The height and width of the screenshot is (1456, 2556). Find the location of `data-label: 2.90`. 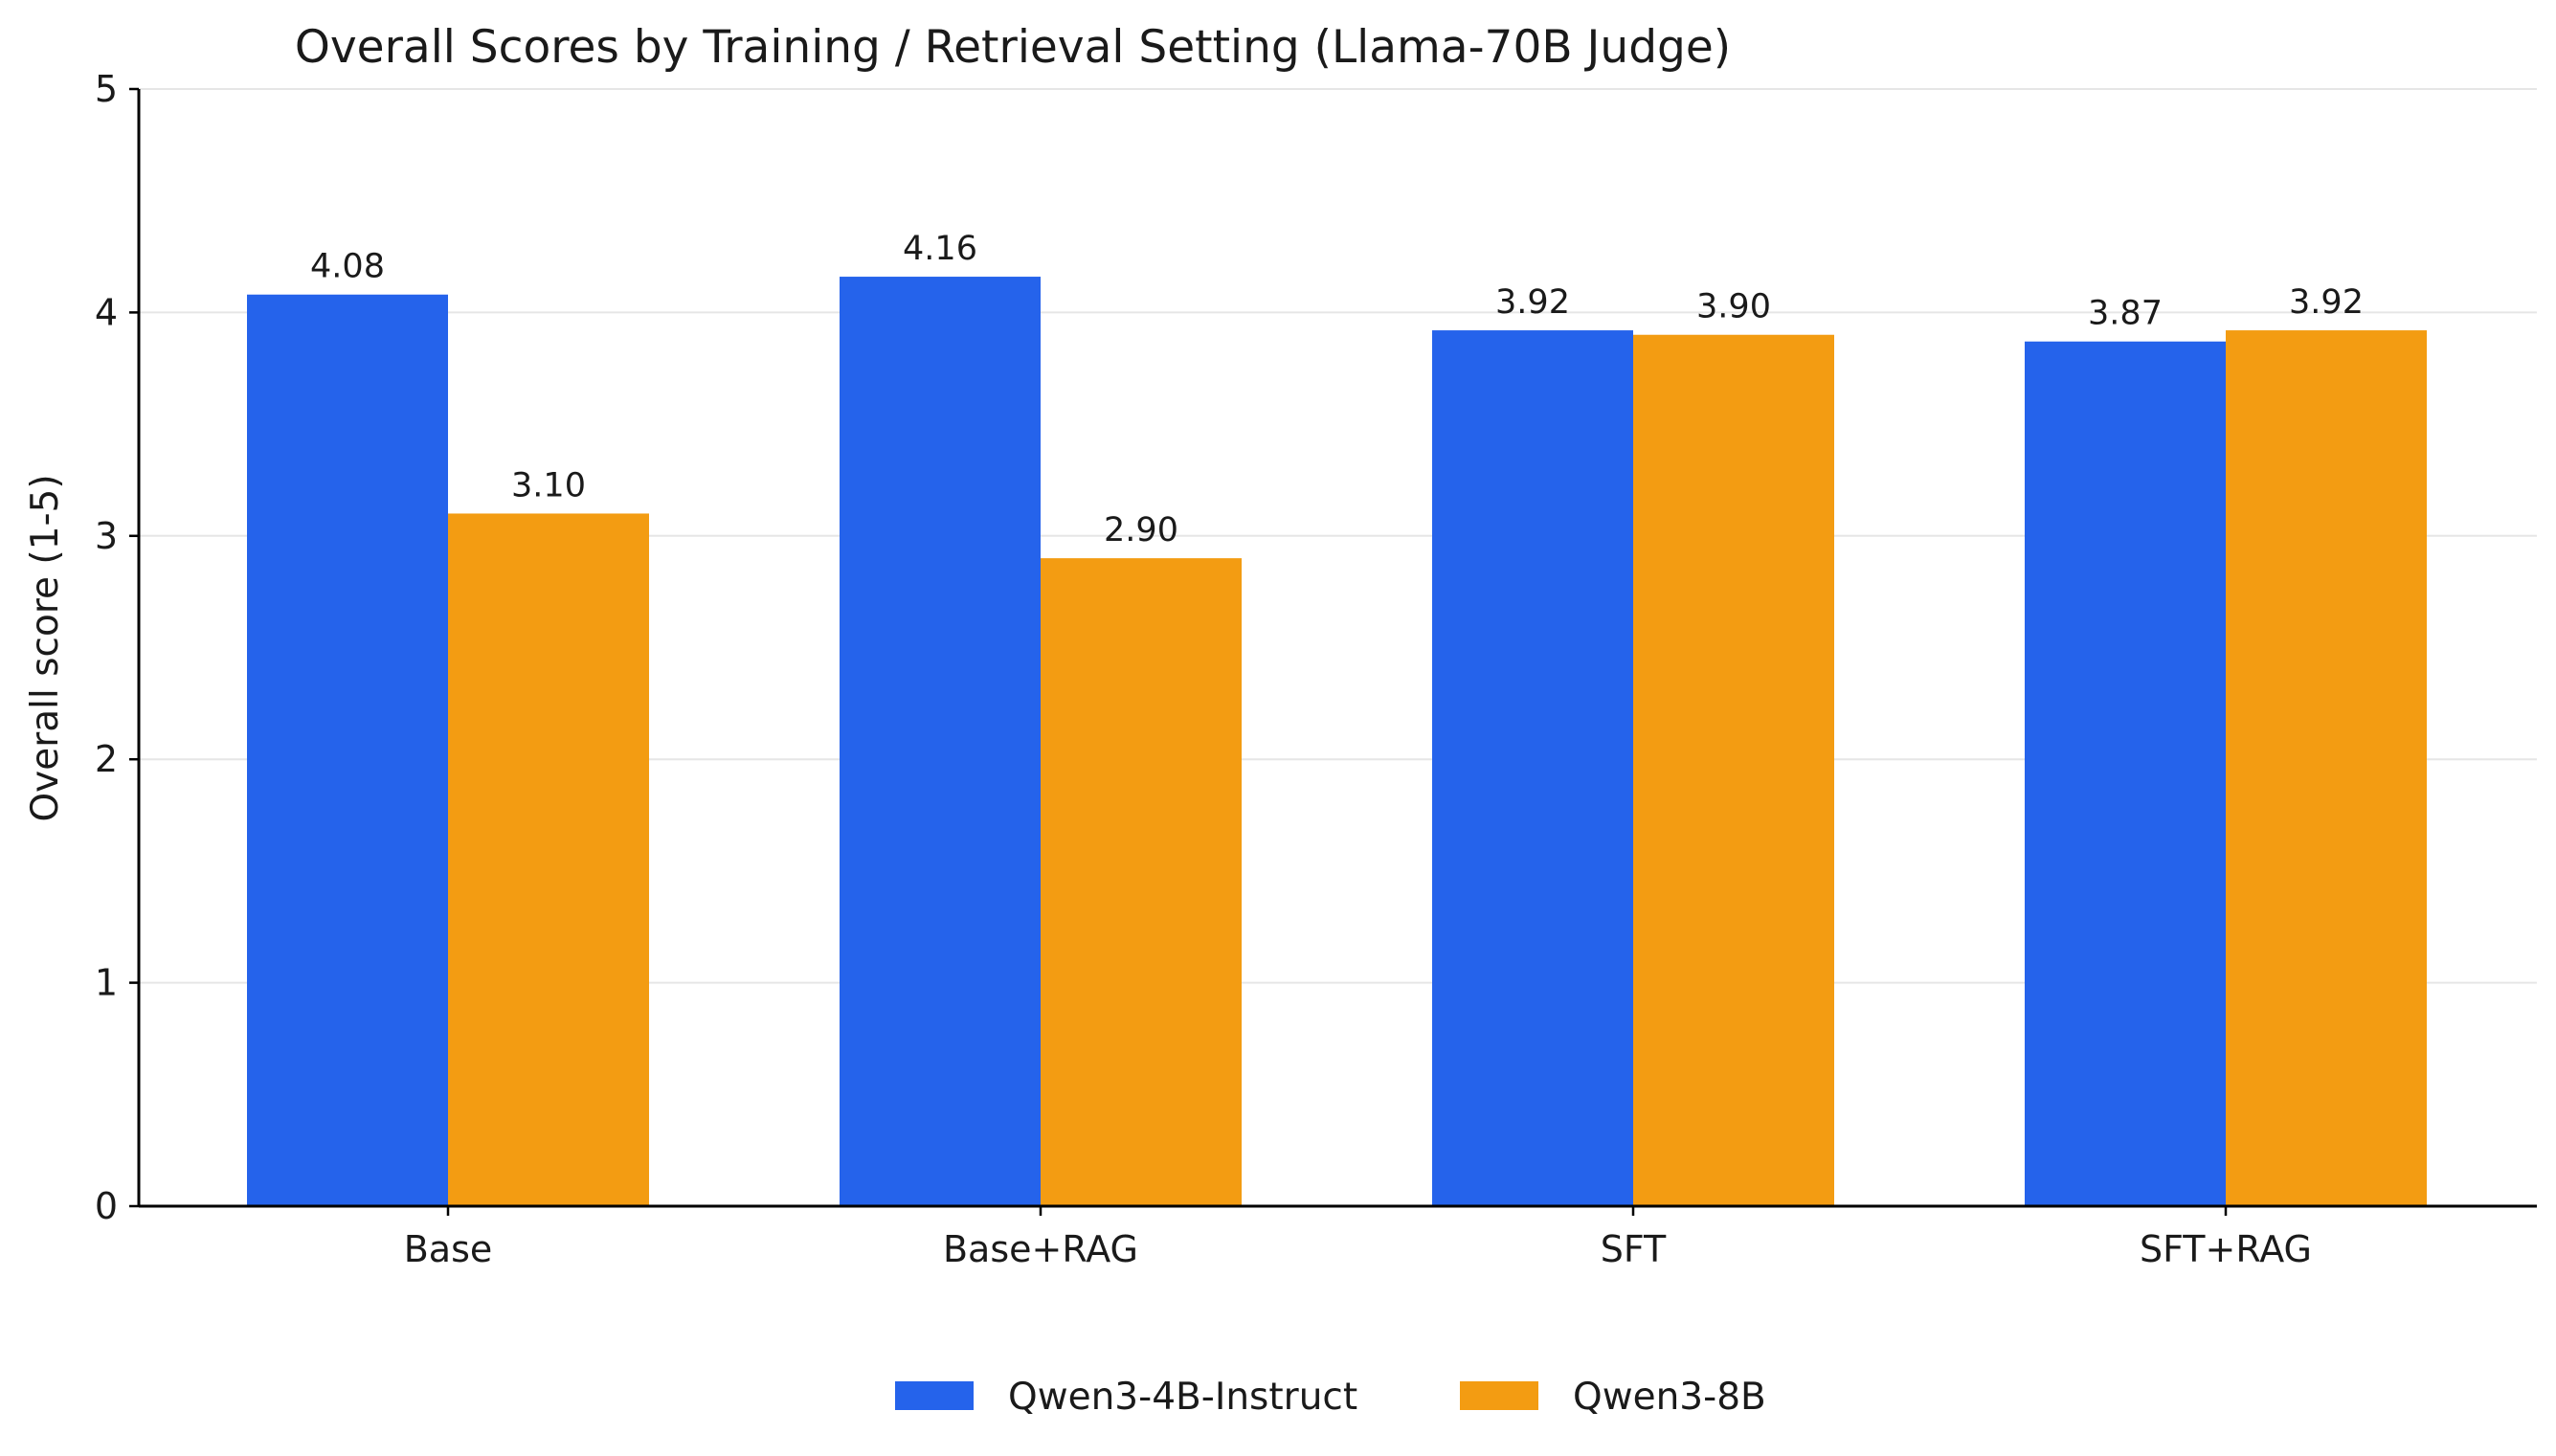

data-label: 2.90 is located at coordinates (1141, 530).